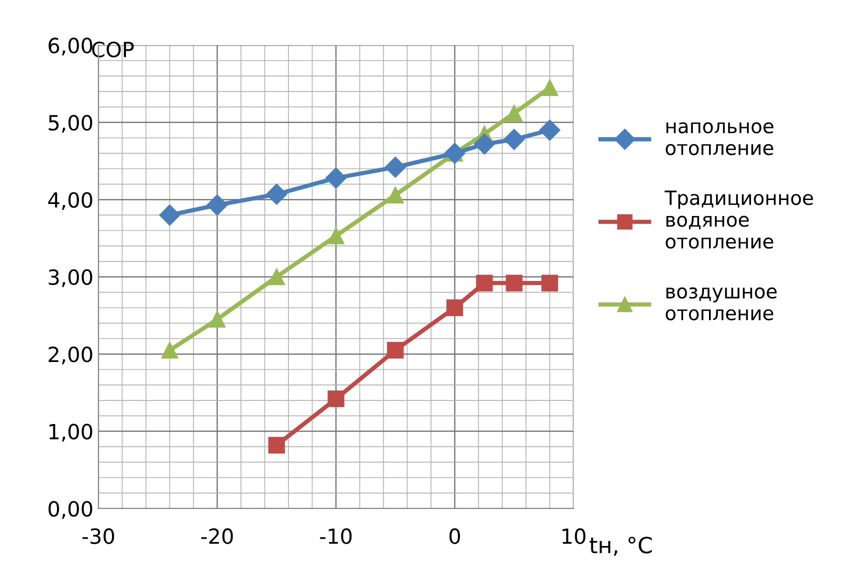  What do you see at coordinates (98, 536) in the screenshot?
I see `x-tick-label: -30` at bounding box center [98, 536].